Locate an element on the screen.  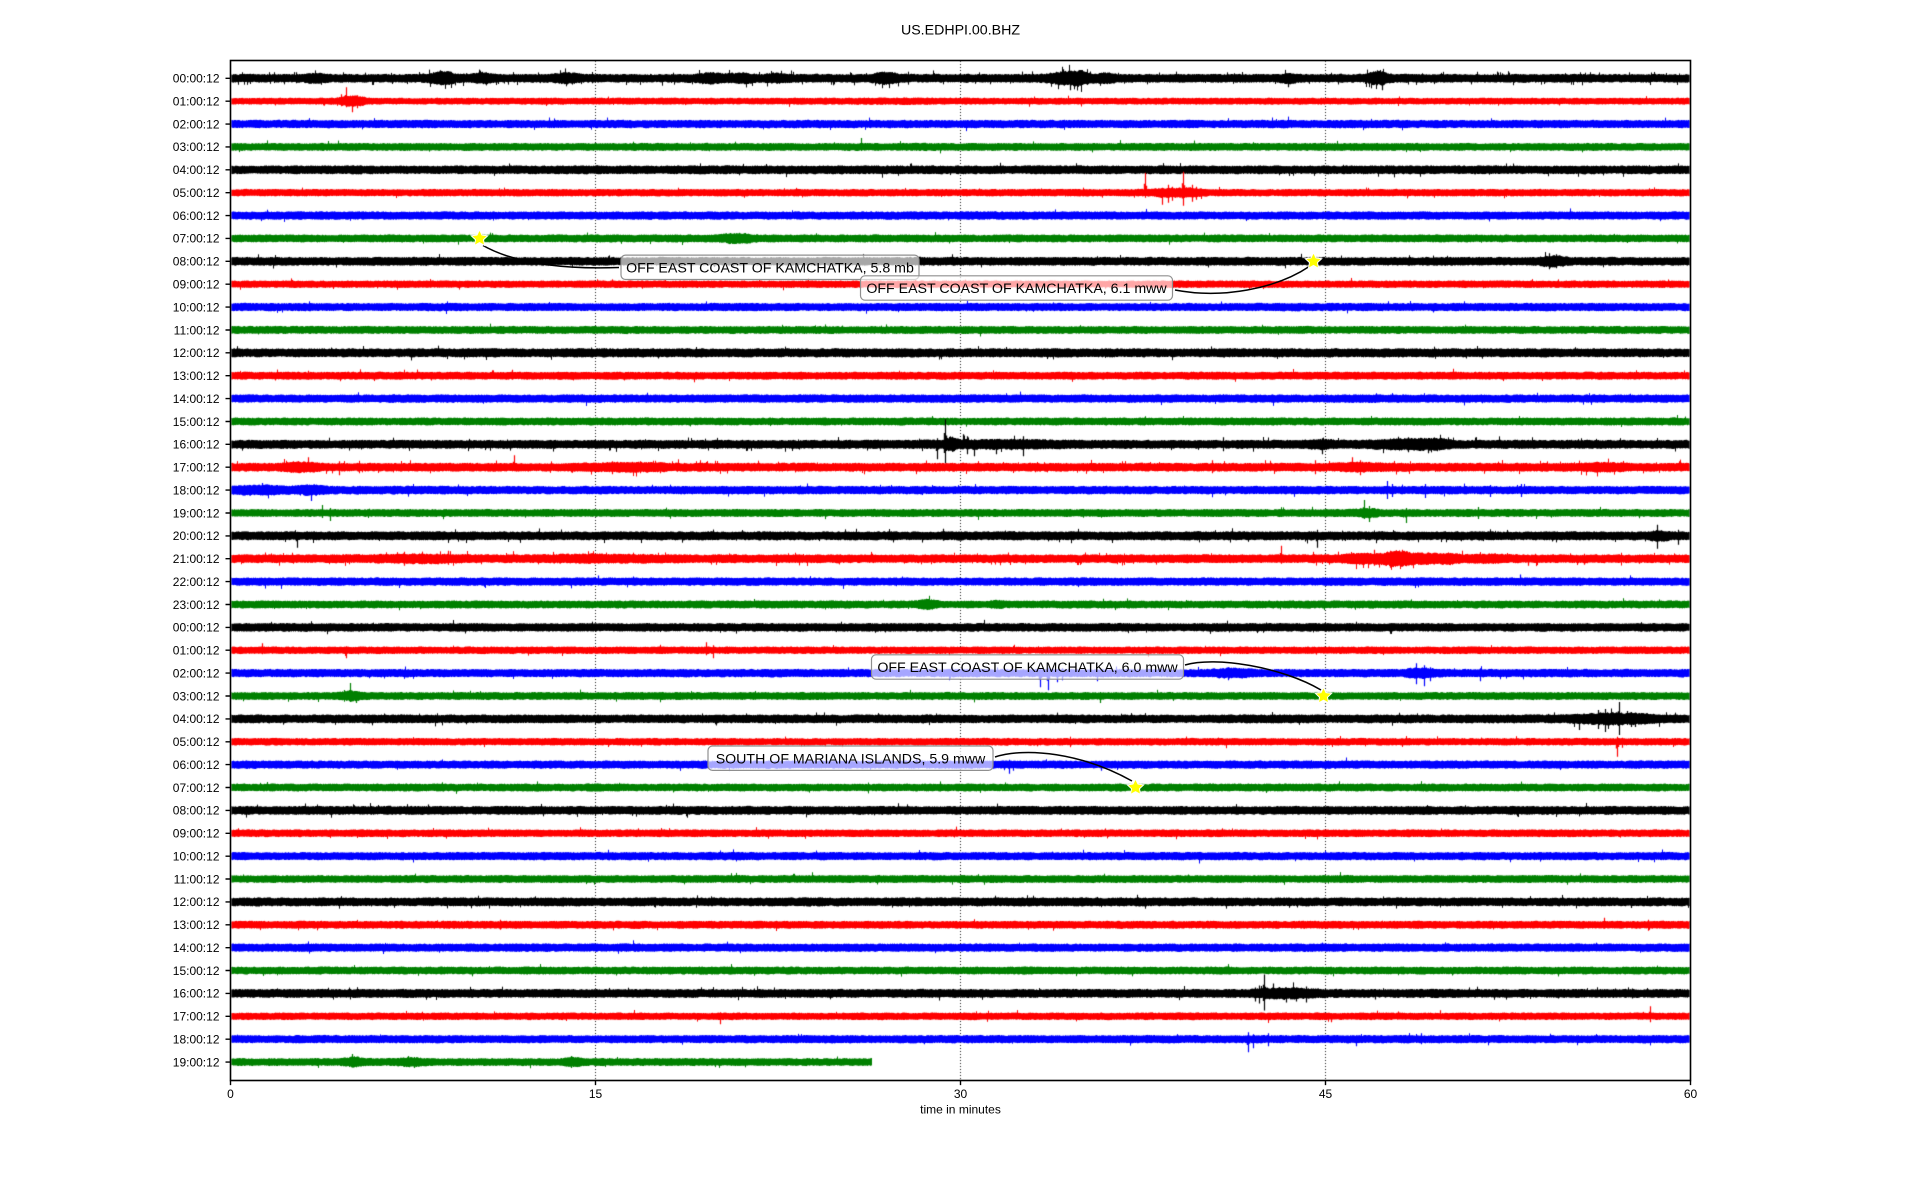
svg-text:OFF EAST COAST OF KAMCHATKA, 6: OFF EAST COAST OF KAMCHATKA, 6.1 mww is located at coordinates (1016, 289).